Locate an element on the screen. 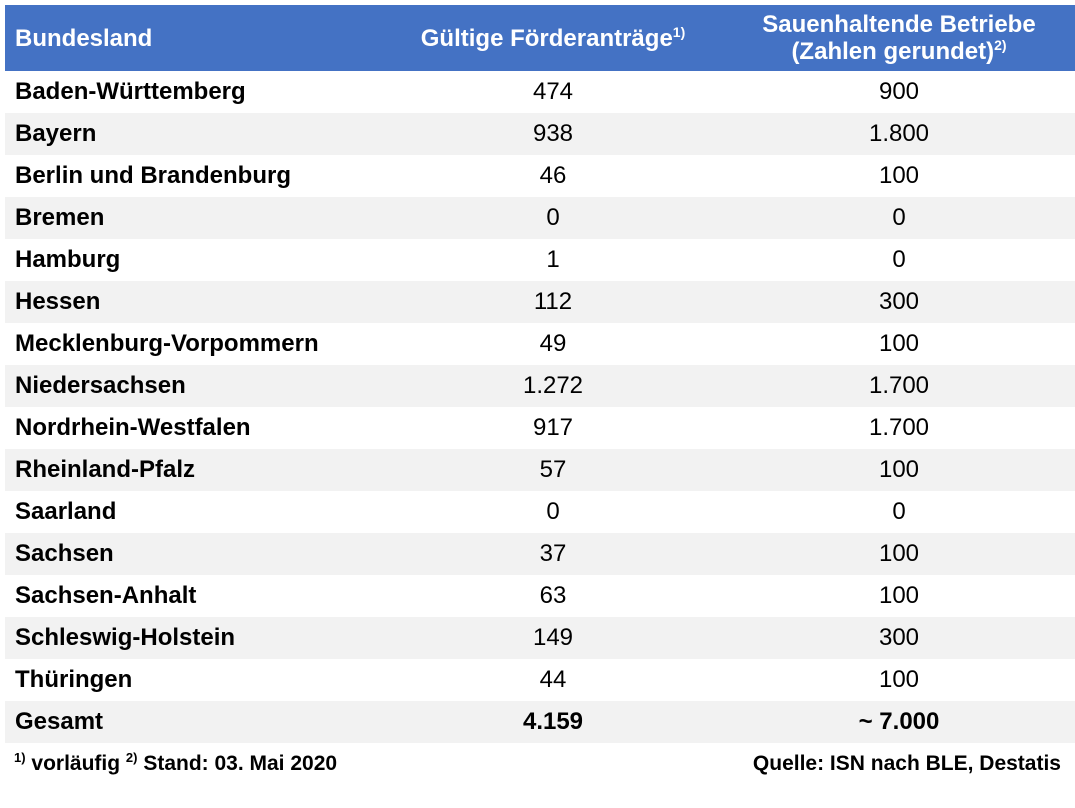 This screenshot has height=808, width=1075. header-betriebe-line2: (Zahlen gerundet) is located at coordinates (893, 51).